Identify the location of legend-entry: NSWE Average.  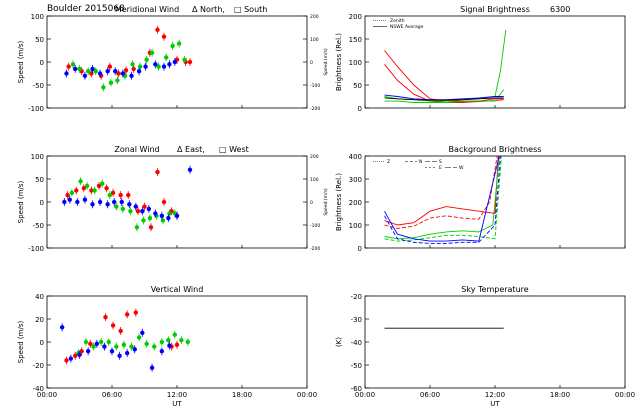
(407, 27).